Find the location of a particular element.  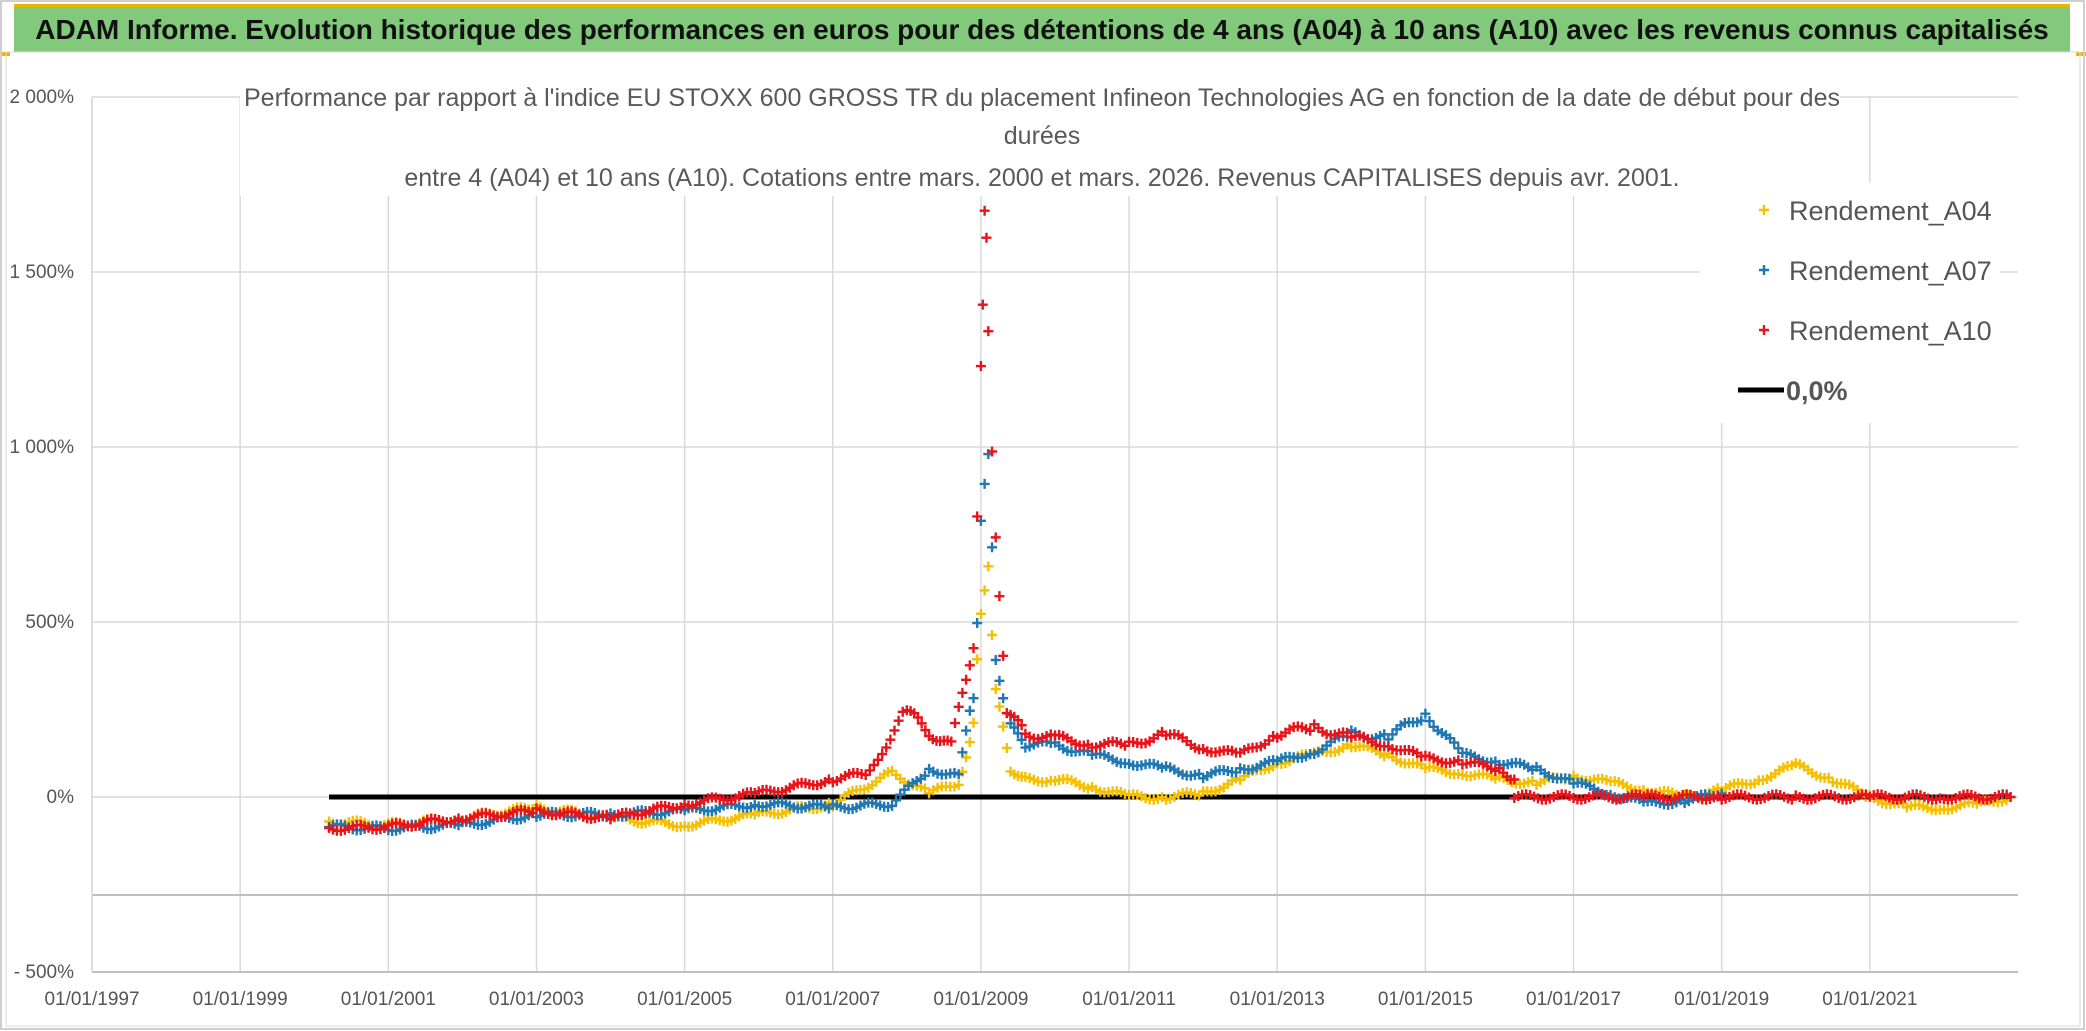

x-tick-label: 01/01/2007 is located at coordinates (832, 999).